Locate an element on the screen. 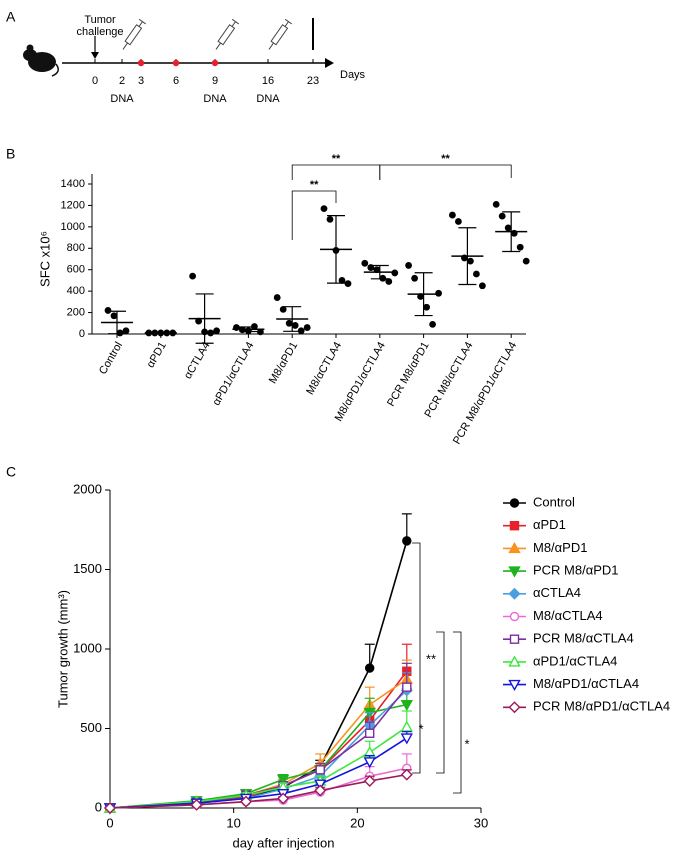  day-label: 0 is located at coordinates (95, 81).